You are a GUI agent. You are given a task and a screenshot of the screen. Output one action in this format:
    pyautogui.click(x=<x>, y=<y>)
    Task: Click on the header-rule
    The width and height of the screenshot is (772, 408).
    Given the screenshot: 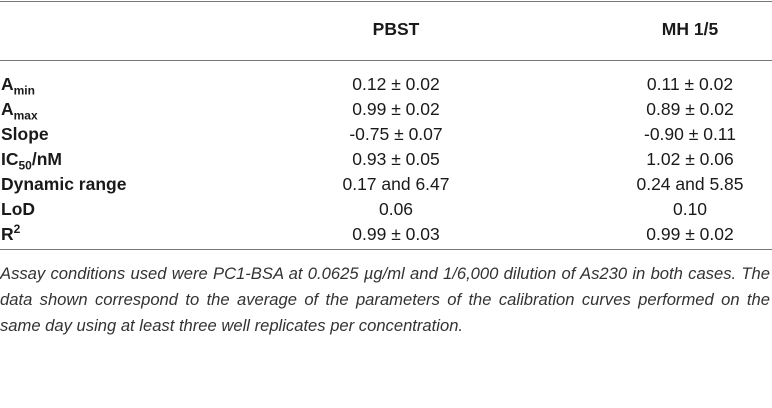 What is the action you would take?
    pyautogui.click(x=386, y=60)
    